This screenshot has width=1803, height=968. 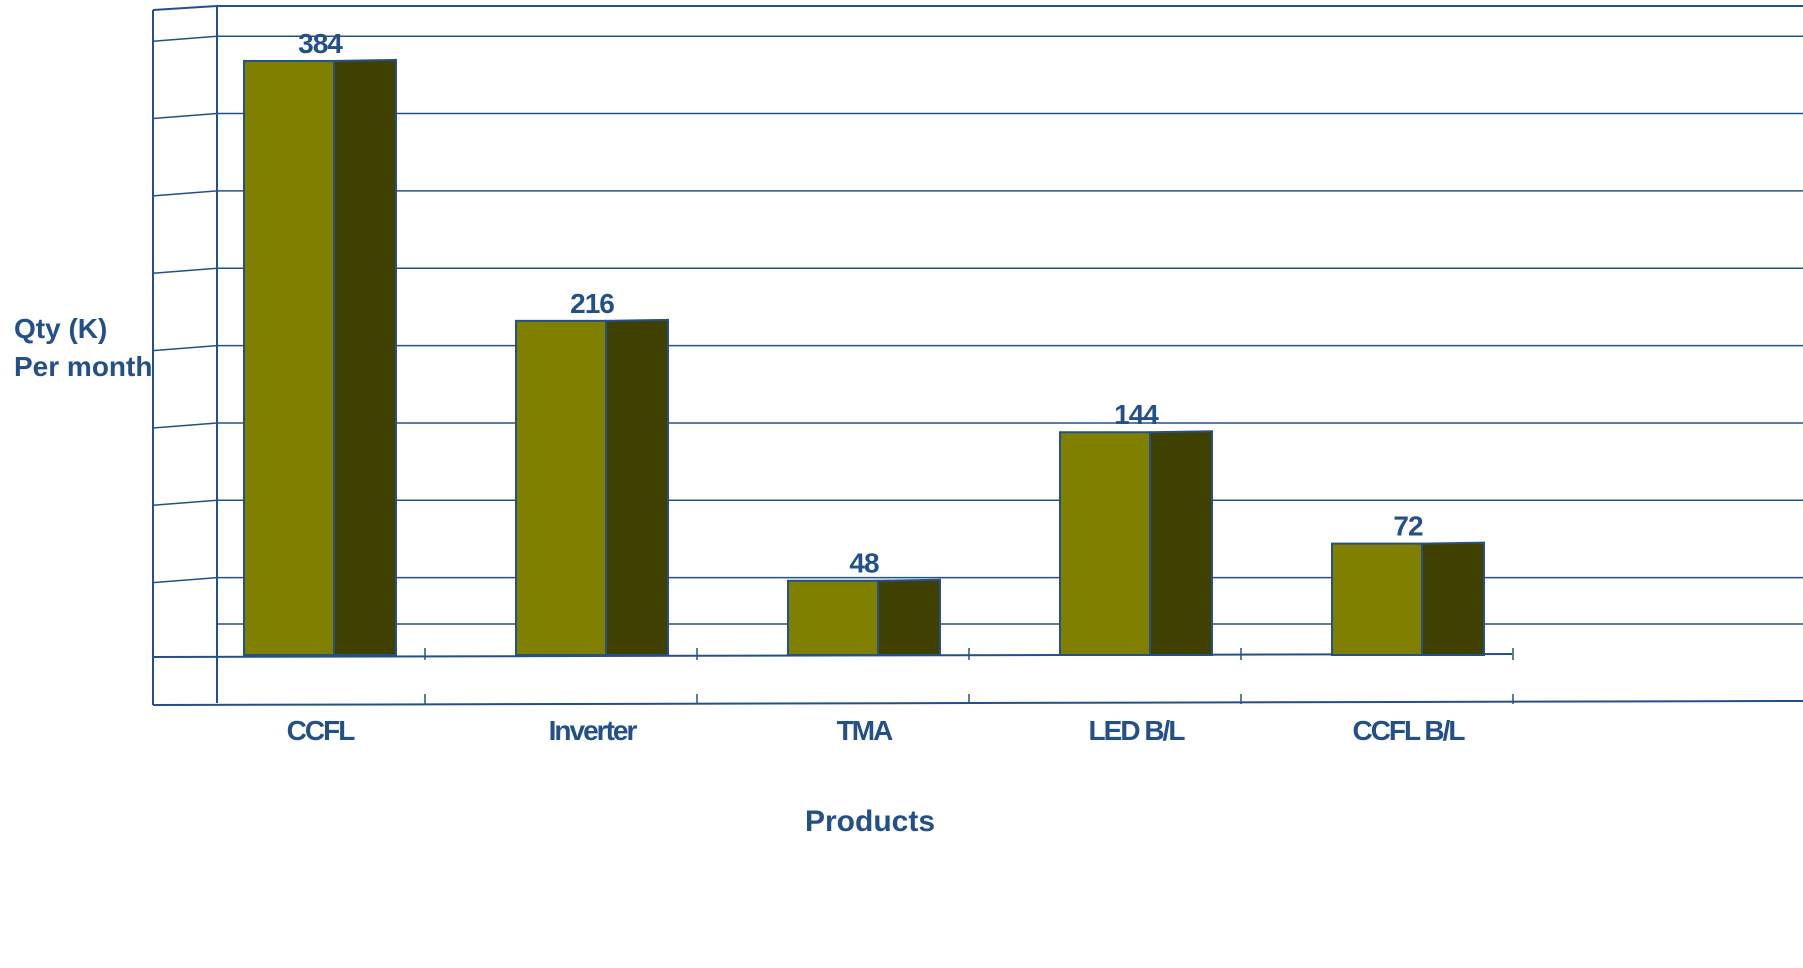 I want to click on x-tick-label: CCFL, so click(x=321, y=730).